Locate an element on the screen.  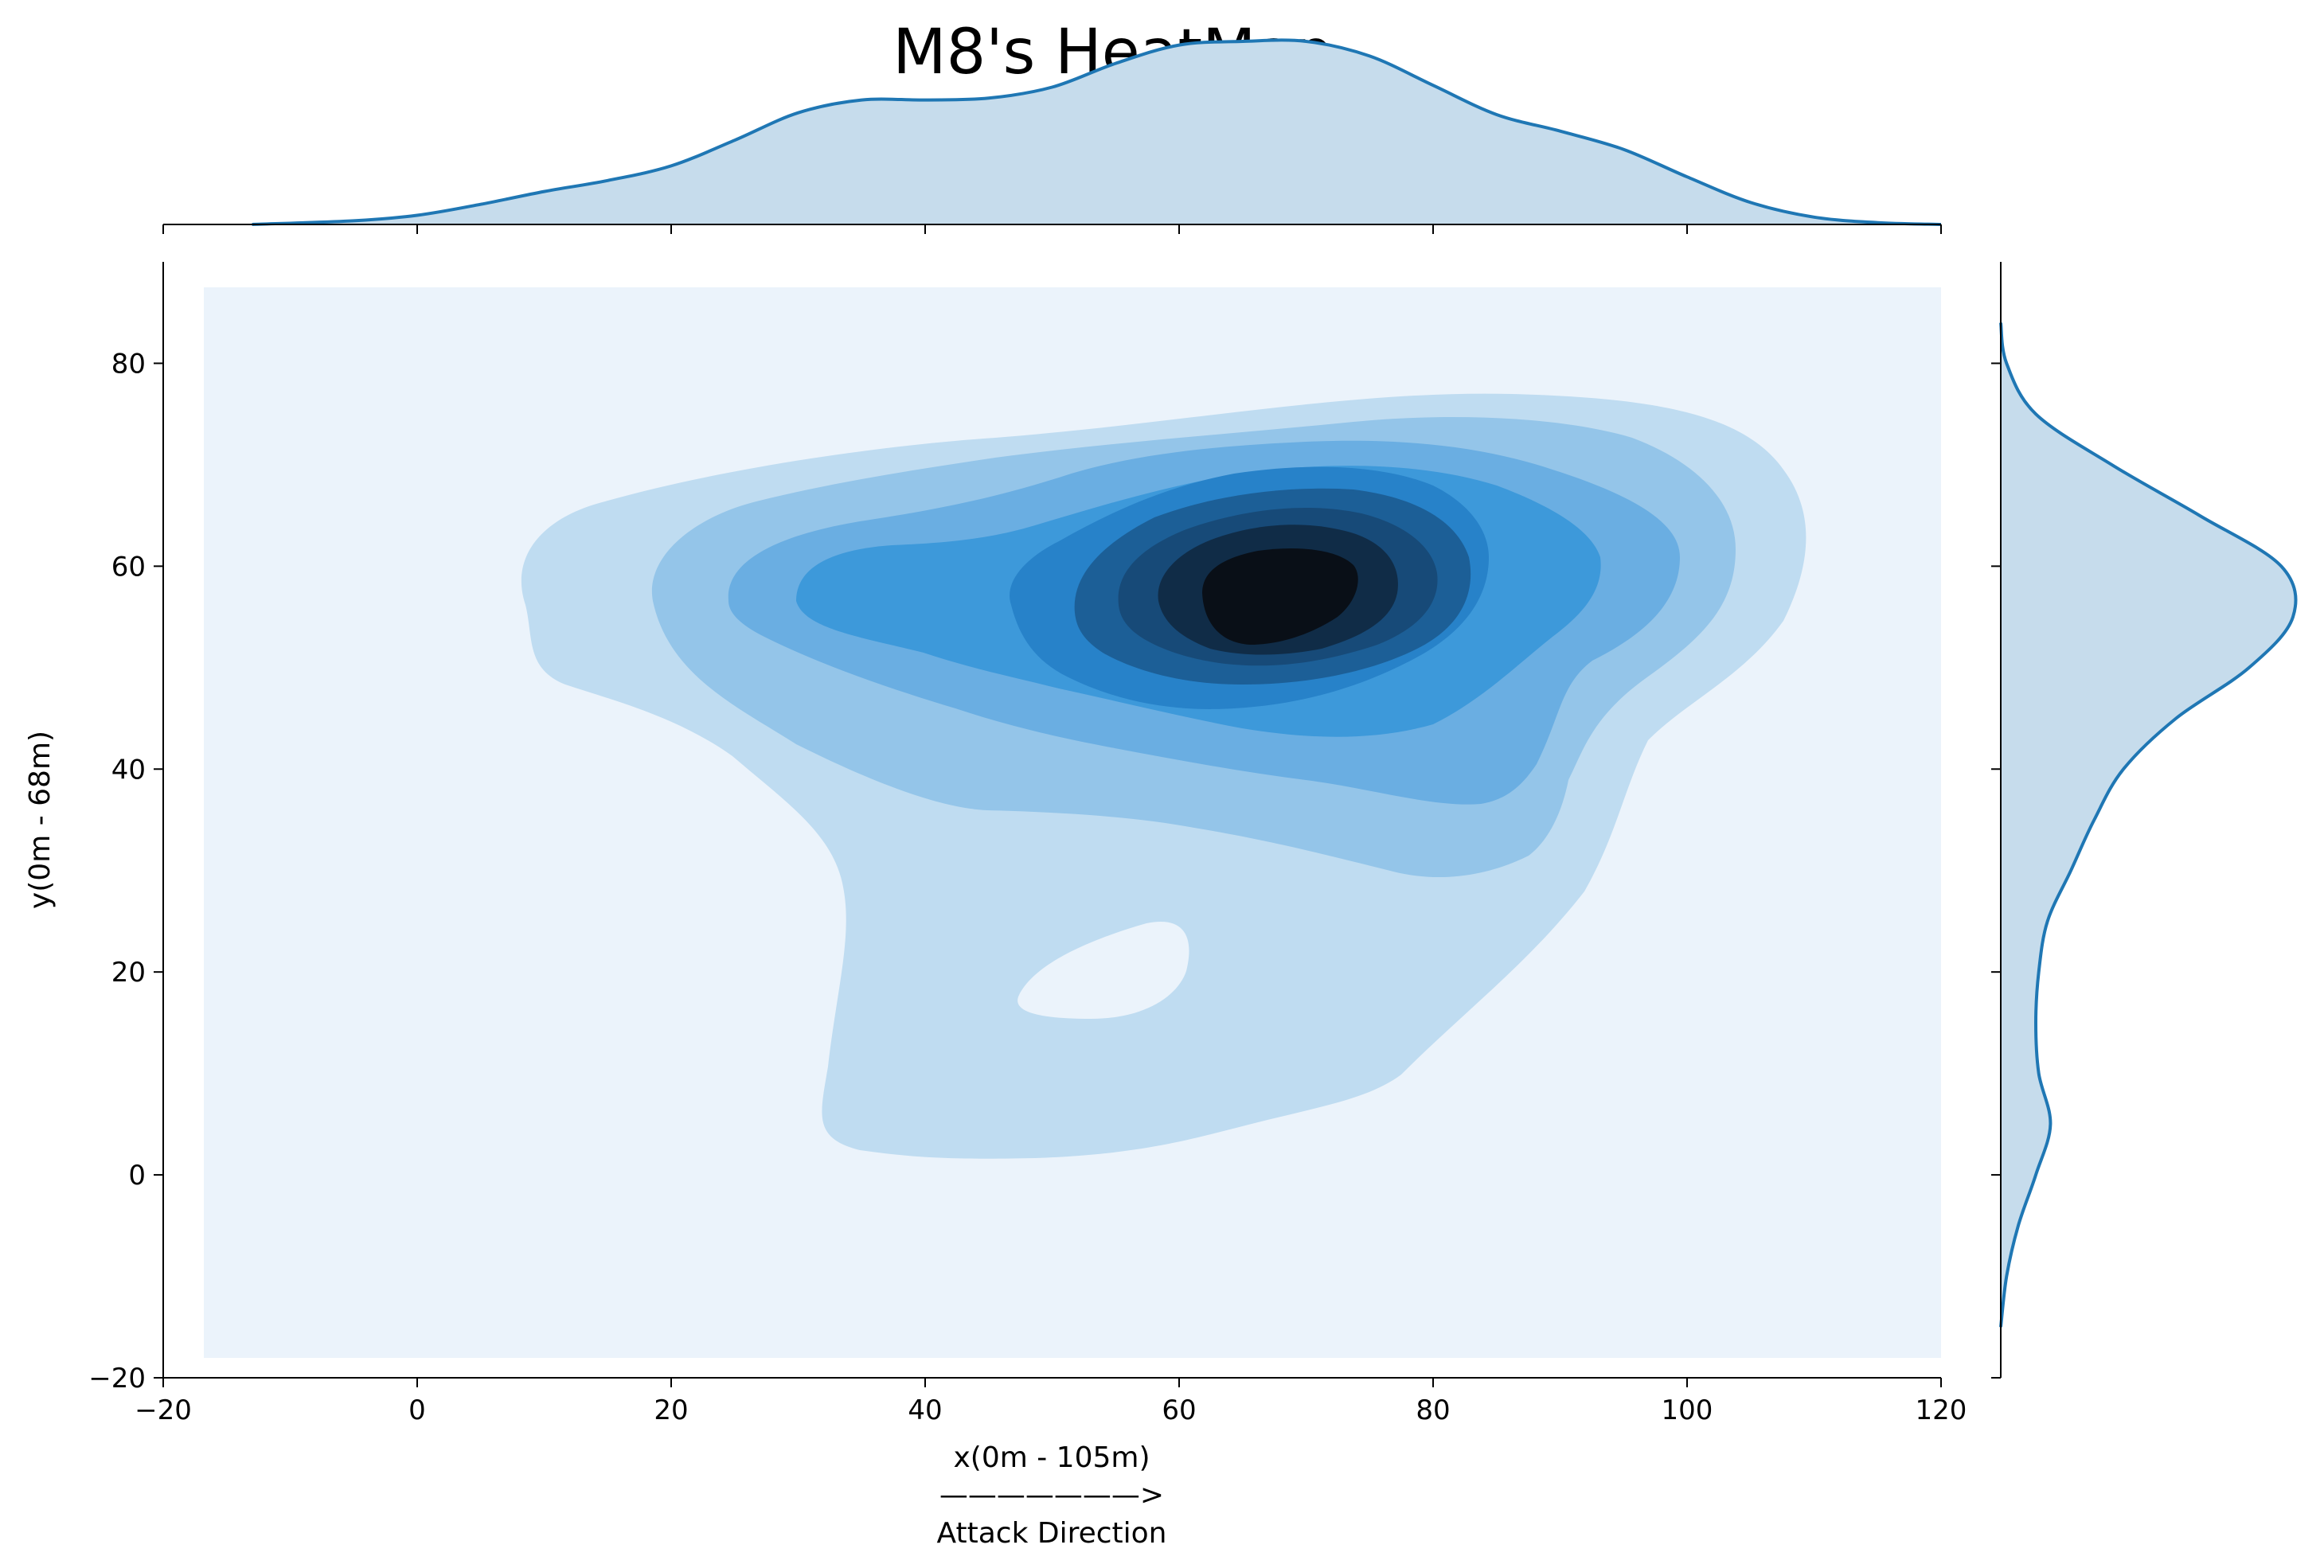
right-marginal-line is located at coordinates (2148, 825).